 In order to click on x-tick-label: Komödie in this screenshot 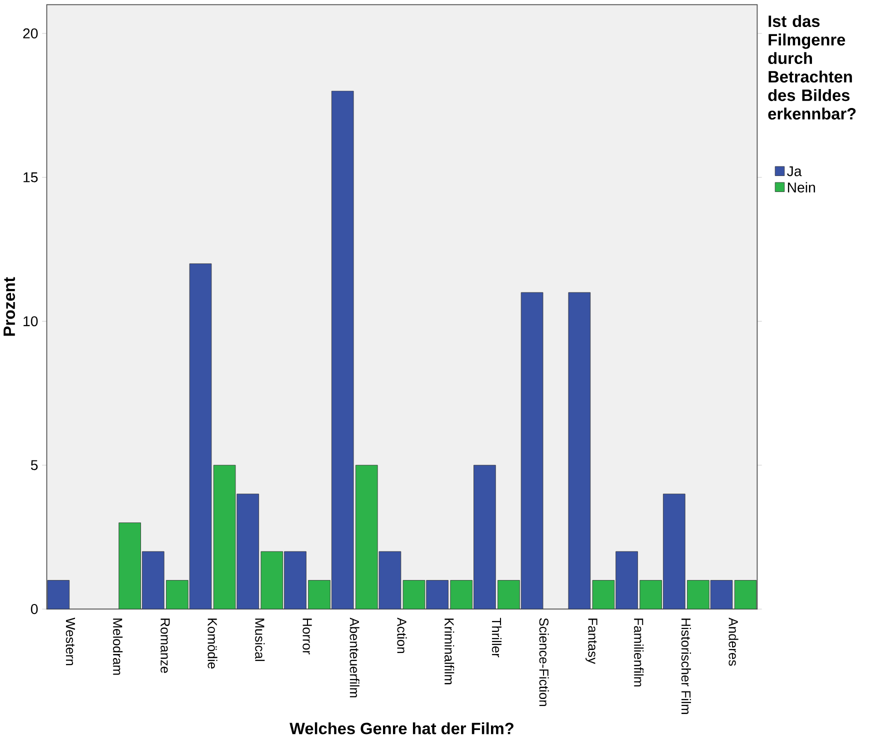, I will do `click(213, 643)`.